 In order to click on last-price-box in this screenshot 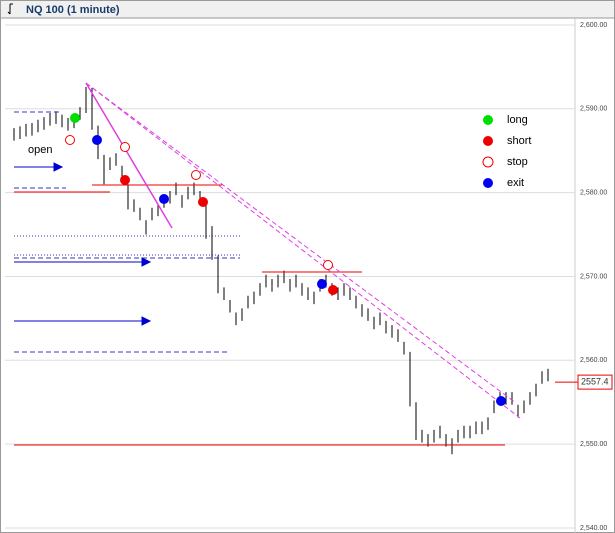, I will do `click(595, 382)`.